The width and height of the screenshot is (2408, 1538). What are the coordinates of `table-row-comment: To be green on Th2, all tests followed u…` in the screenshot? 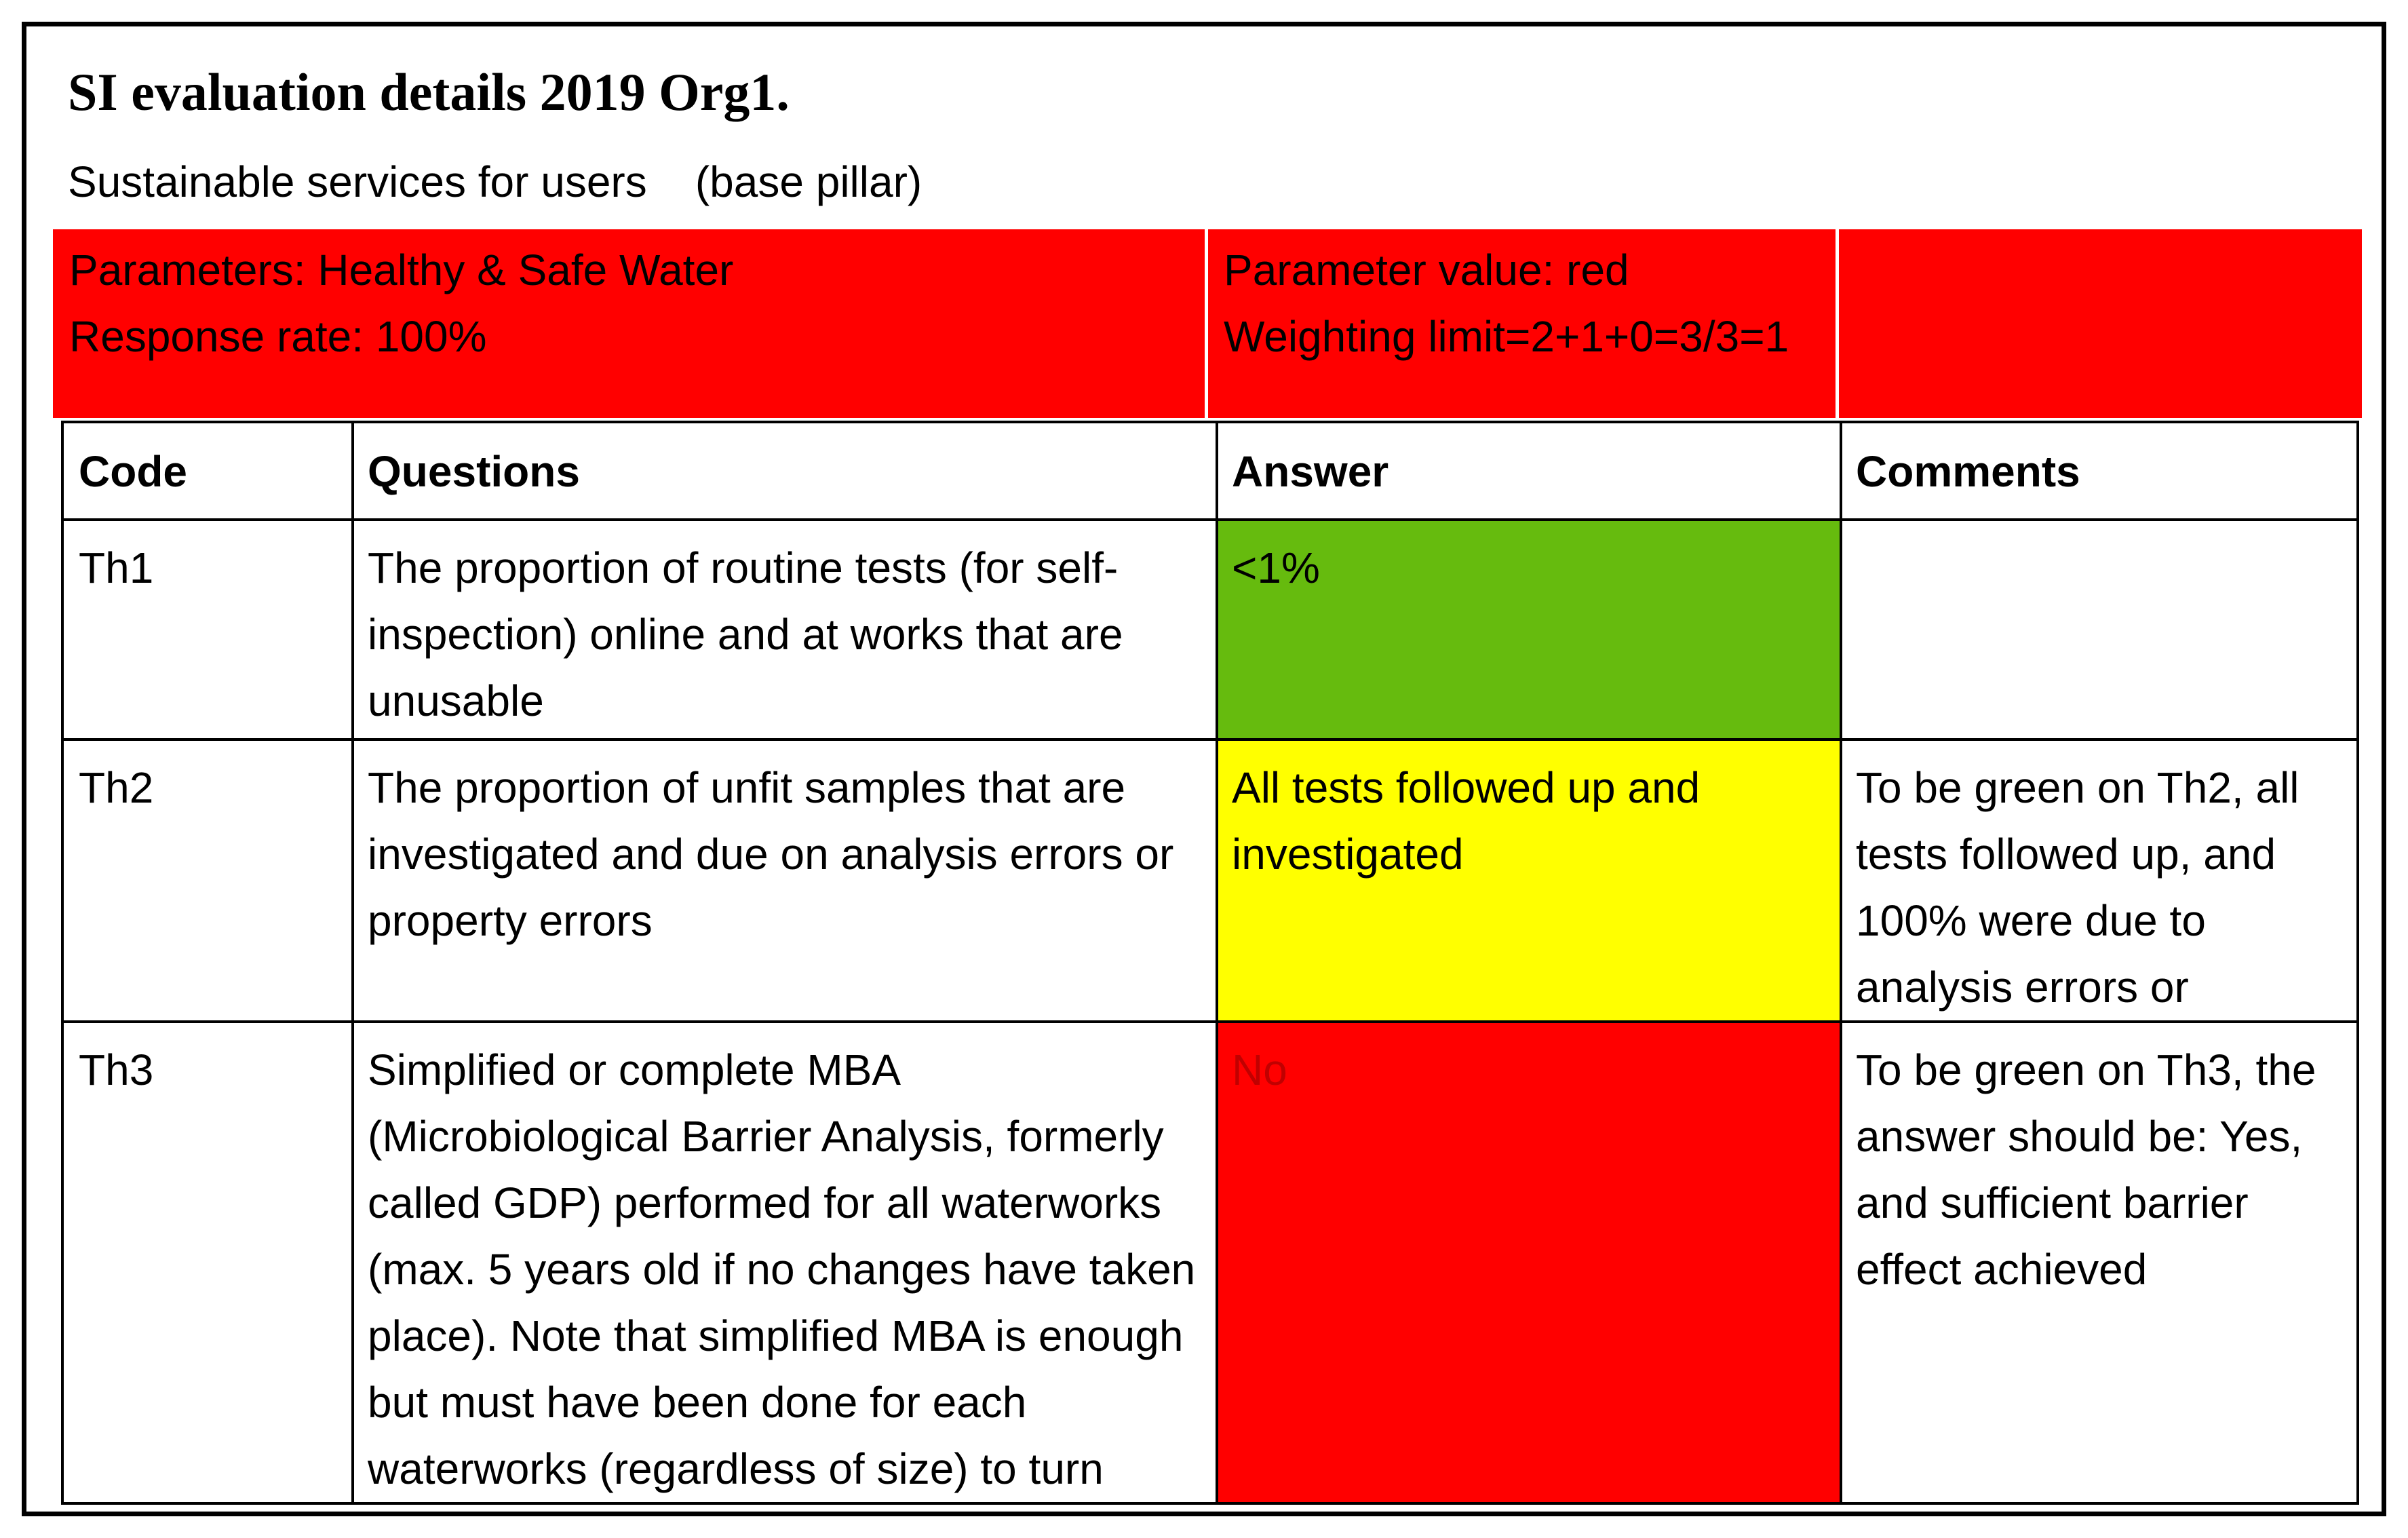 It's located at (2077, 887).